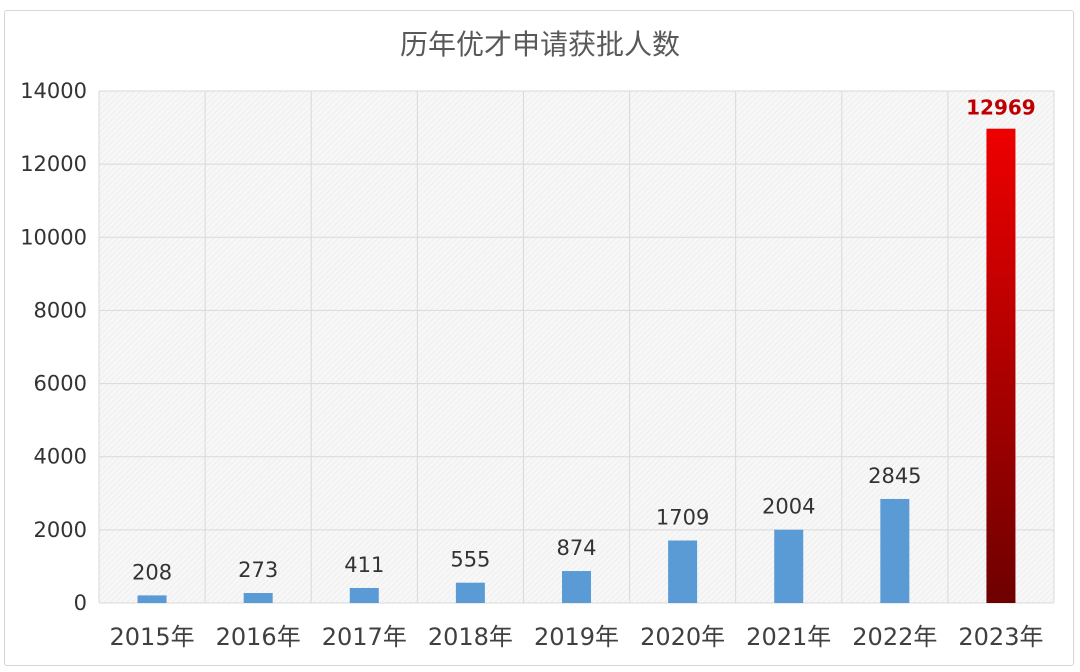  Describe the element at coordinates (258, 570) in the screenshot. I see `data-label: 273` at that location.